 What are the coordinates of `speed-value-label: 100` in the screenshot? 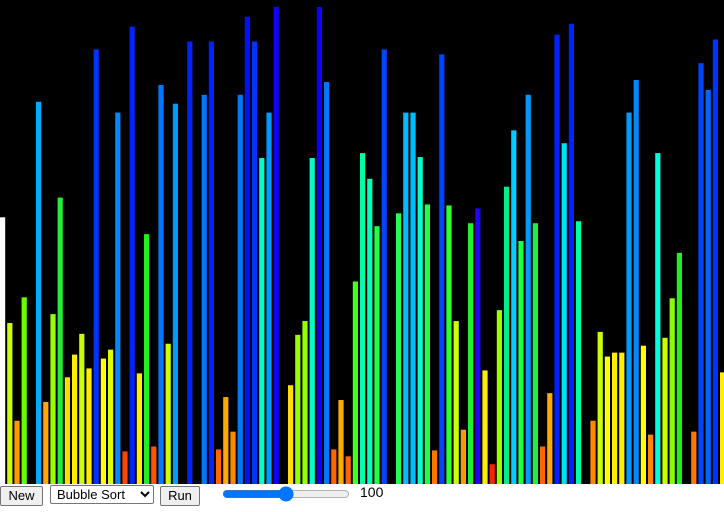 It's located at (372, 492).